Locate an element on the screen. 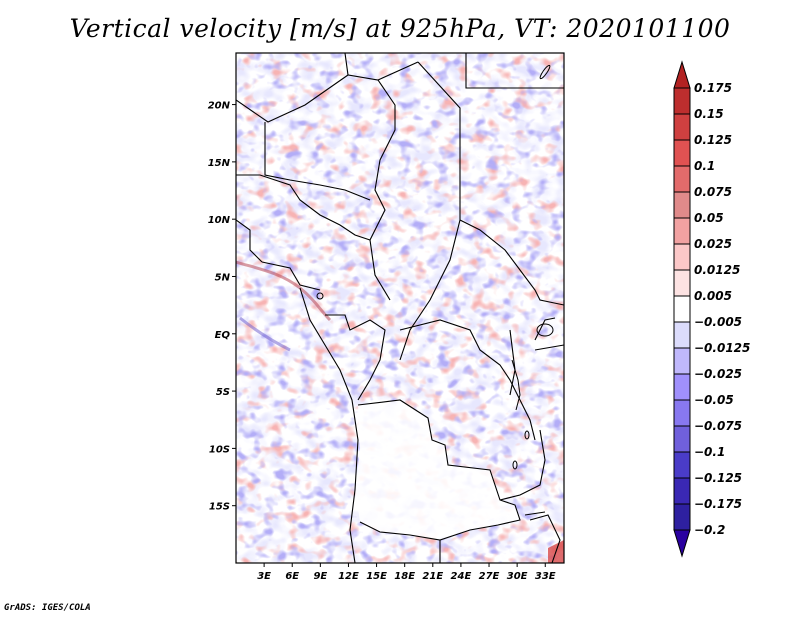 The height and width of the screenshot is (618, 800). colorbar-label: 0.125 is located at coordinates (713, 140).